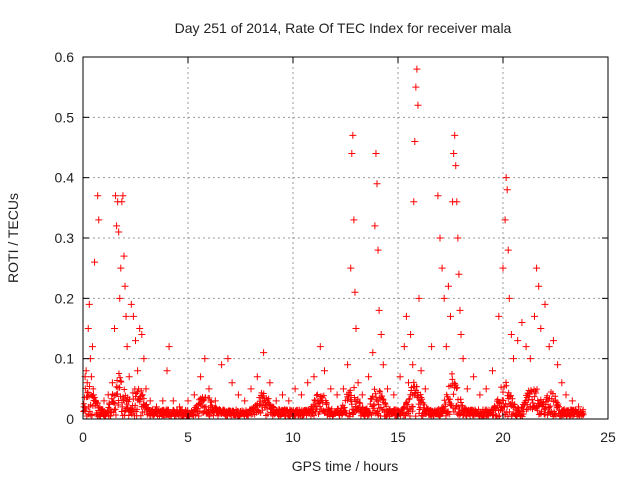 The image size is (640, 480). What do you see at coordinates (70, 419) in the screenshot?
I see `y-tick-label: 0` at bounding box center [70, 419].